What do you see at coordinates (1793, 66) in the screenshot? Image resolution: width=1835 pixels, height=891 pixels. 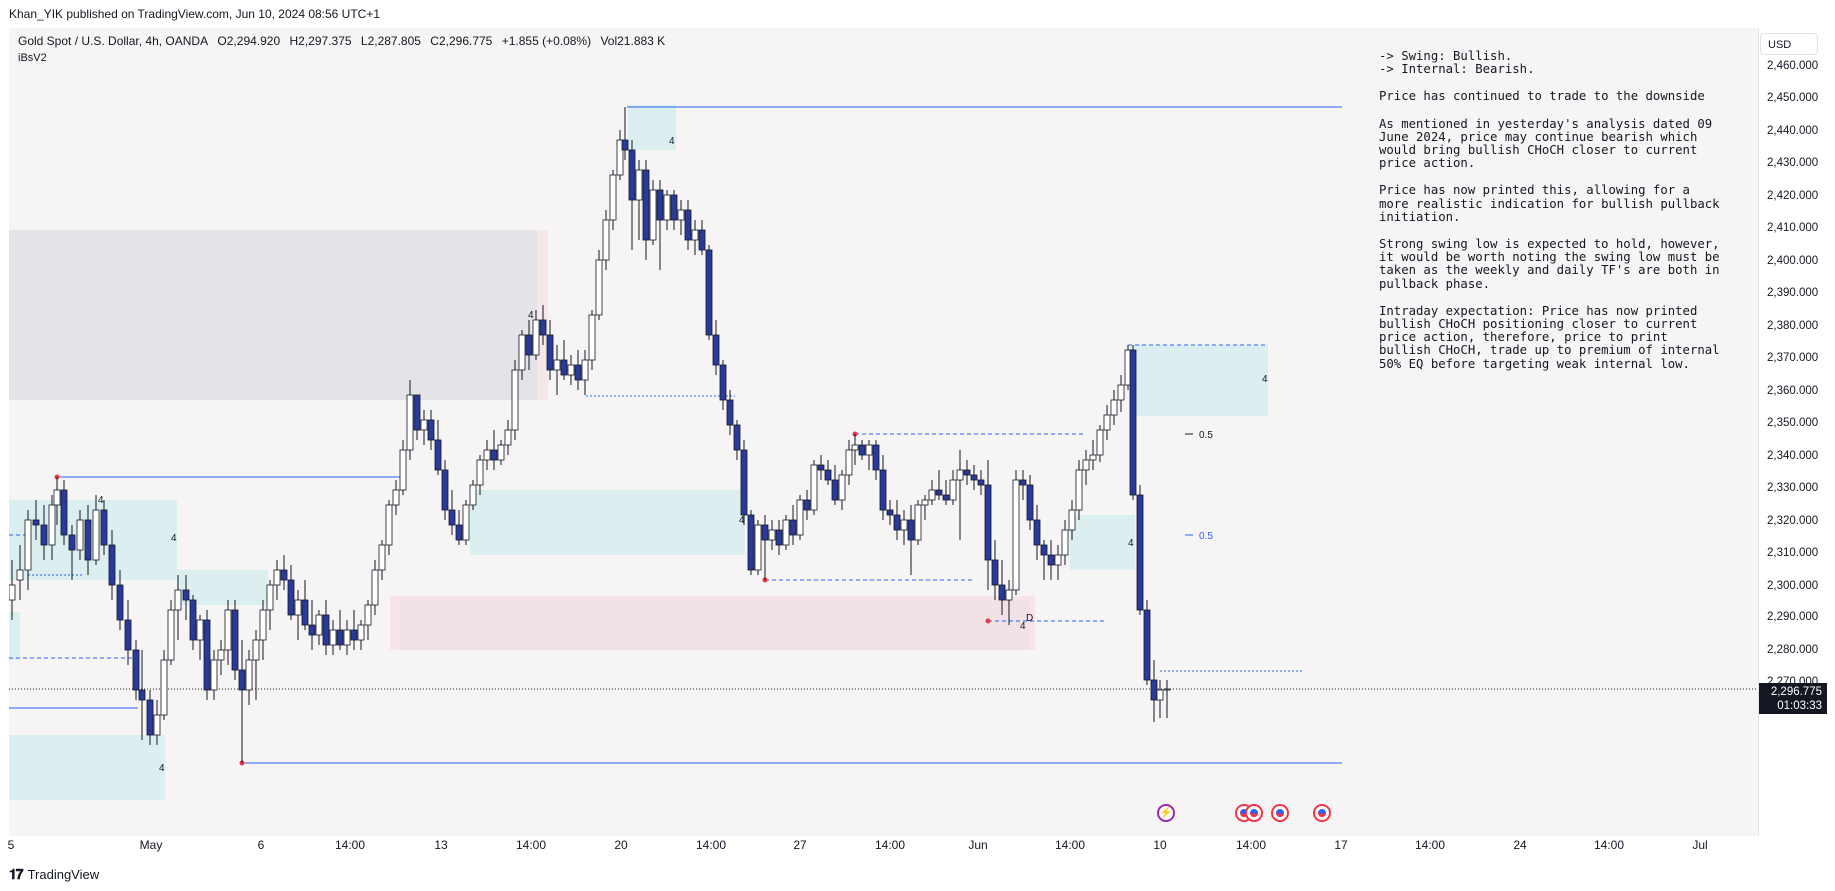 I see `price-tick-label: 2,460.000` at bounding box center [1793, 66].